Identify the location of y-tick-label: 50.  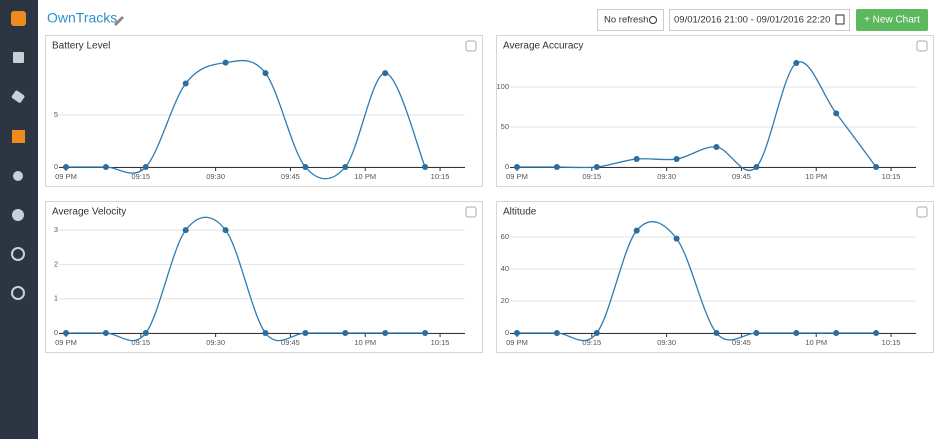
(505, 126).